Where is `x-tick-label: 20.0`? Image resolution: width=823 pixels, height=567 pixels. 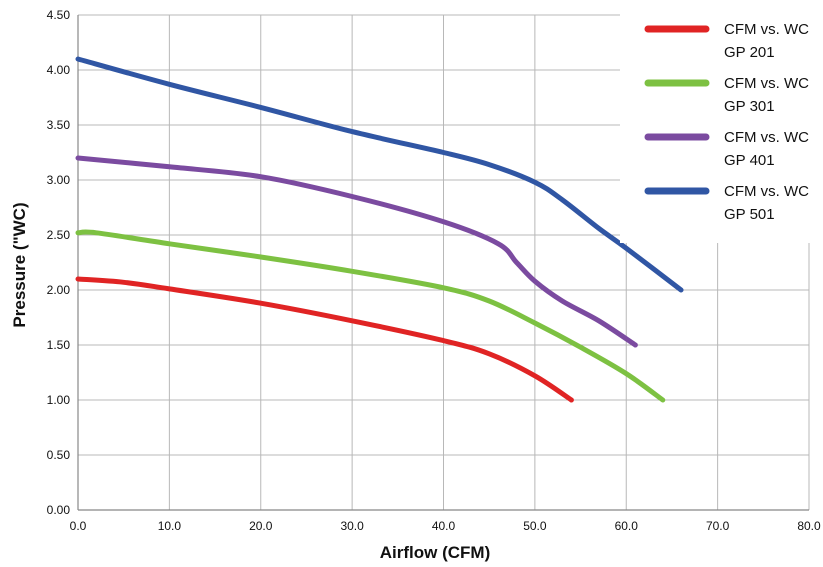
x-tick-label: 20.0 is located at coordinates (261, 526).